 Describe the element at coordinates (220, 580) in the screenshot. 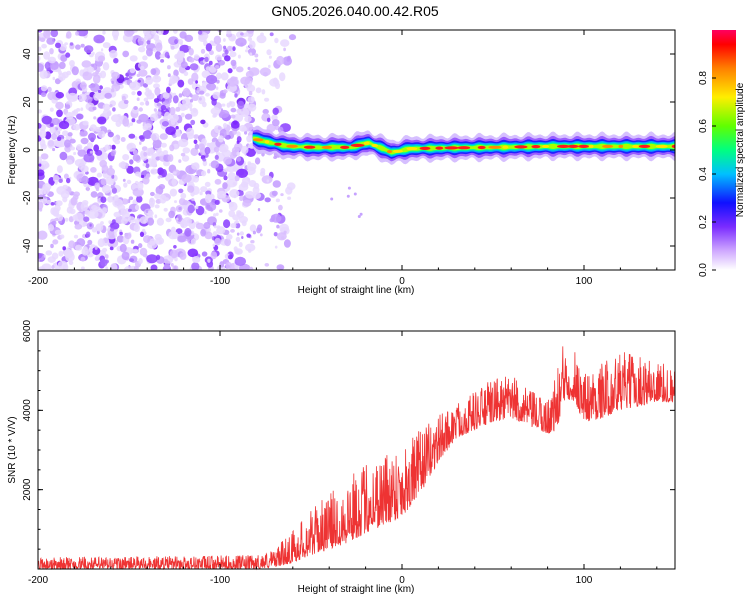

I see `snr-x-tick-label: -100` at that location.